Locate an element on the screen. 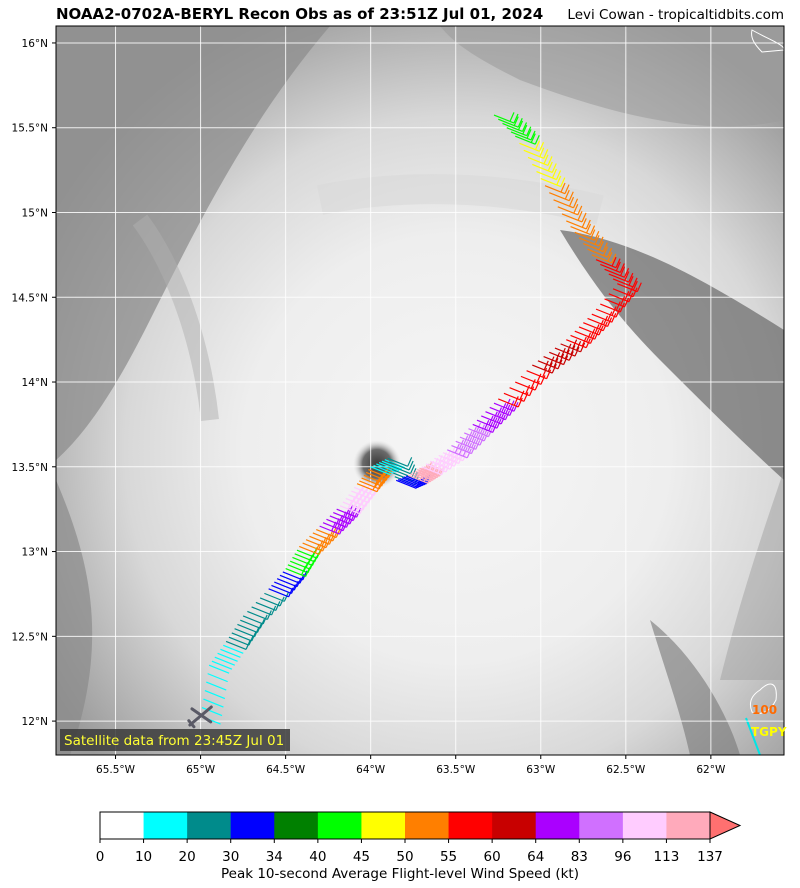 This screenshot has width=800, height=888. lat-tick-label: 14°N is located at coordinates (35, 383).